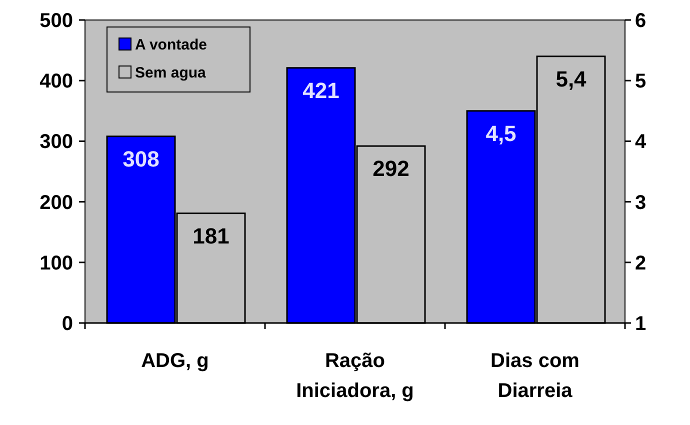  I want to click on legend-label: A vontade, so click(171, 45).